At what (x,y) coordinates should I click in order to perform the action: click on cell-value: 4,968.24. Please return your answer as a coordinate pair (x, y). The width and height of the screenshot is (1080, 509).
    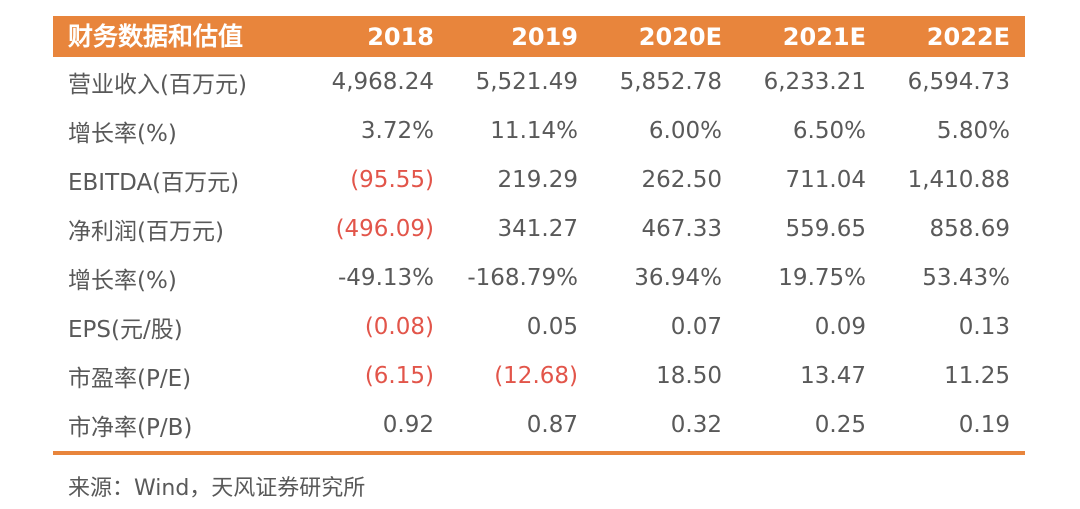
    Looking at the image, I should click on (382, 81).